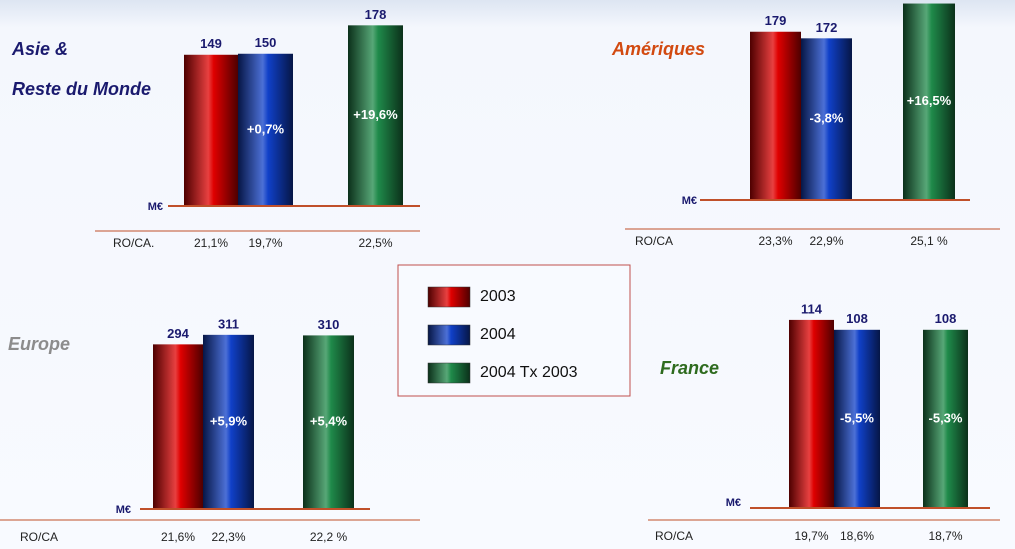 This screenshot has height=549, width=1015. Describe the element at coordinates (81, 89) in the screenshot. I see `chart-title: Reste du Monde` at that location.